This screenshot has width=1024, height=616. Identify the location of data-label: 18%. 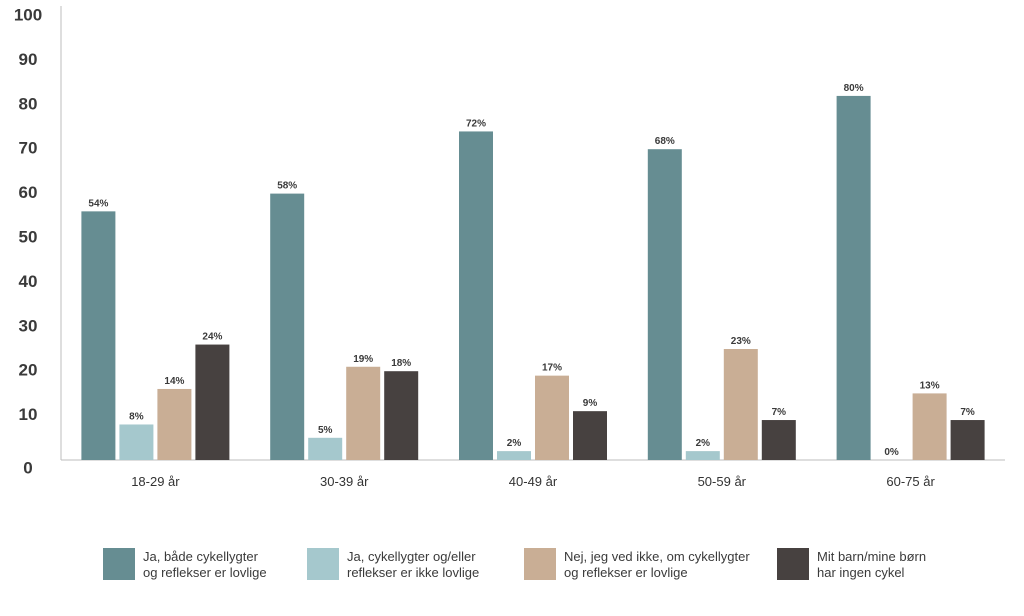
(401, 363).